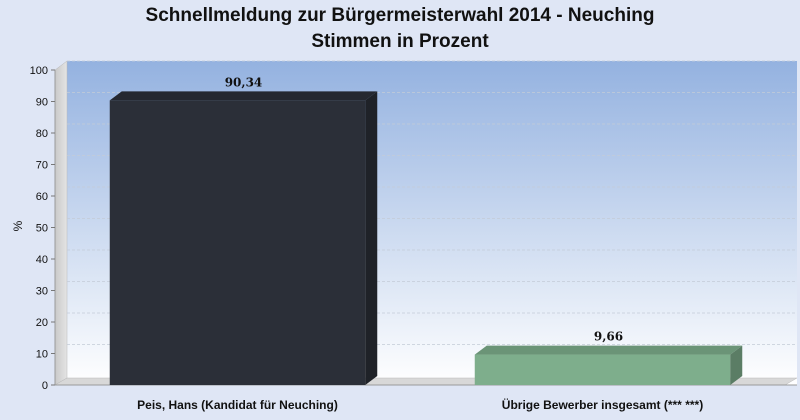 This screenshot has width=800, height=420. What do you see at coordinates (42, 103) in the screenshot?
I see `y-tick-label: 90` at bounding box center [42, 103].